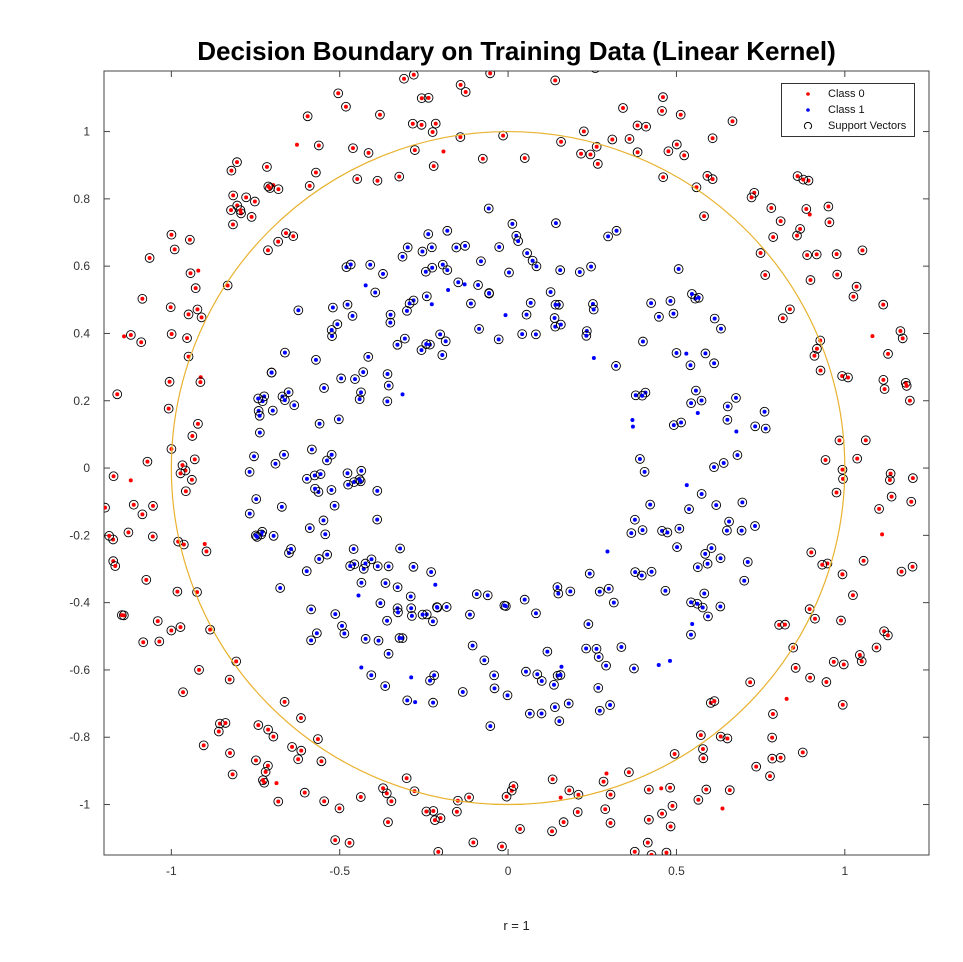 This screenshot has width=963, height=962. What do you see at coordinates (84, 805) in the screenshot?
I see `y-tick-label: -1` at bounding box center [84, 805].